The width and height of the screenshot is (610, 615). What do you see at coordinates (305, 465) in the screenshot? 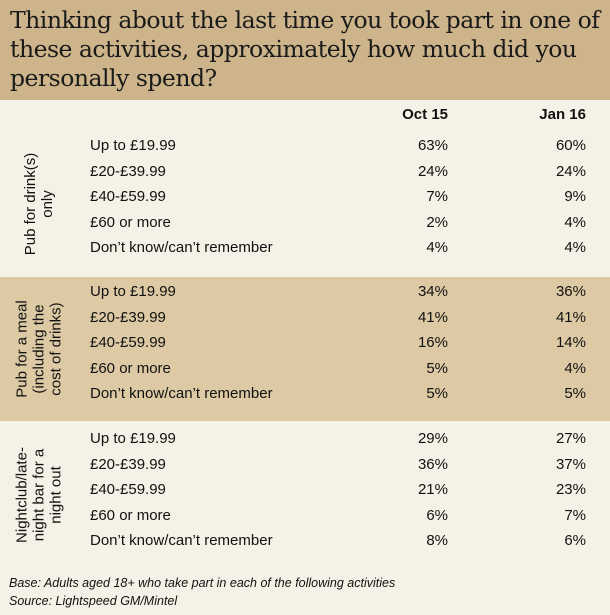
I see `table-row: £20-£39.99 36% 37%` at bounding box center [305, 465].